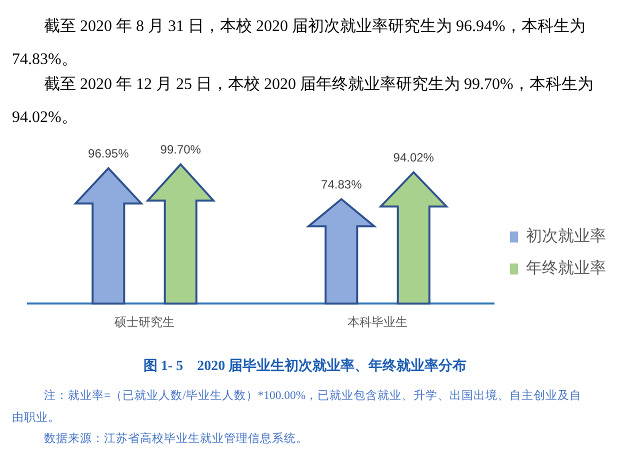  What do you see at coordinates (305, 366) in the screenshot?
I see `text: 图 1- 5 2020 届毕业生初次就业率、年终就业率分布` at bounding box center [305, 366].